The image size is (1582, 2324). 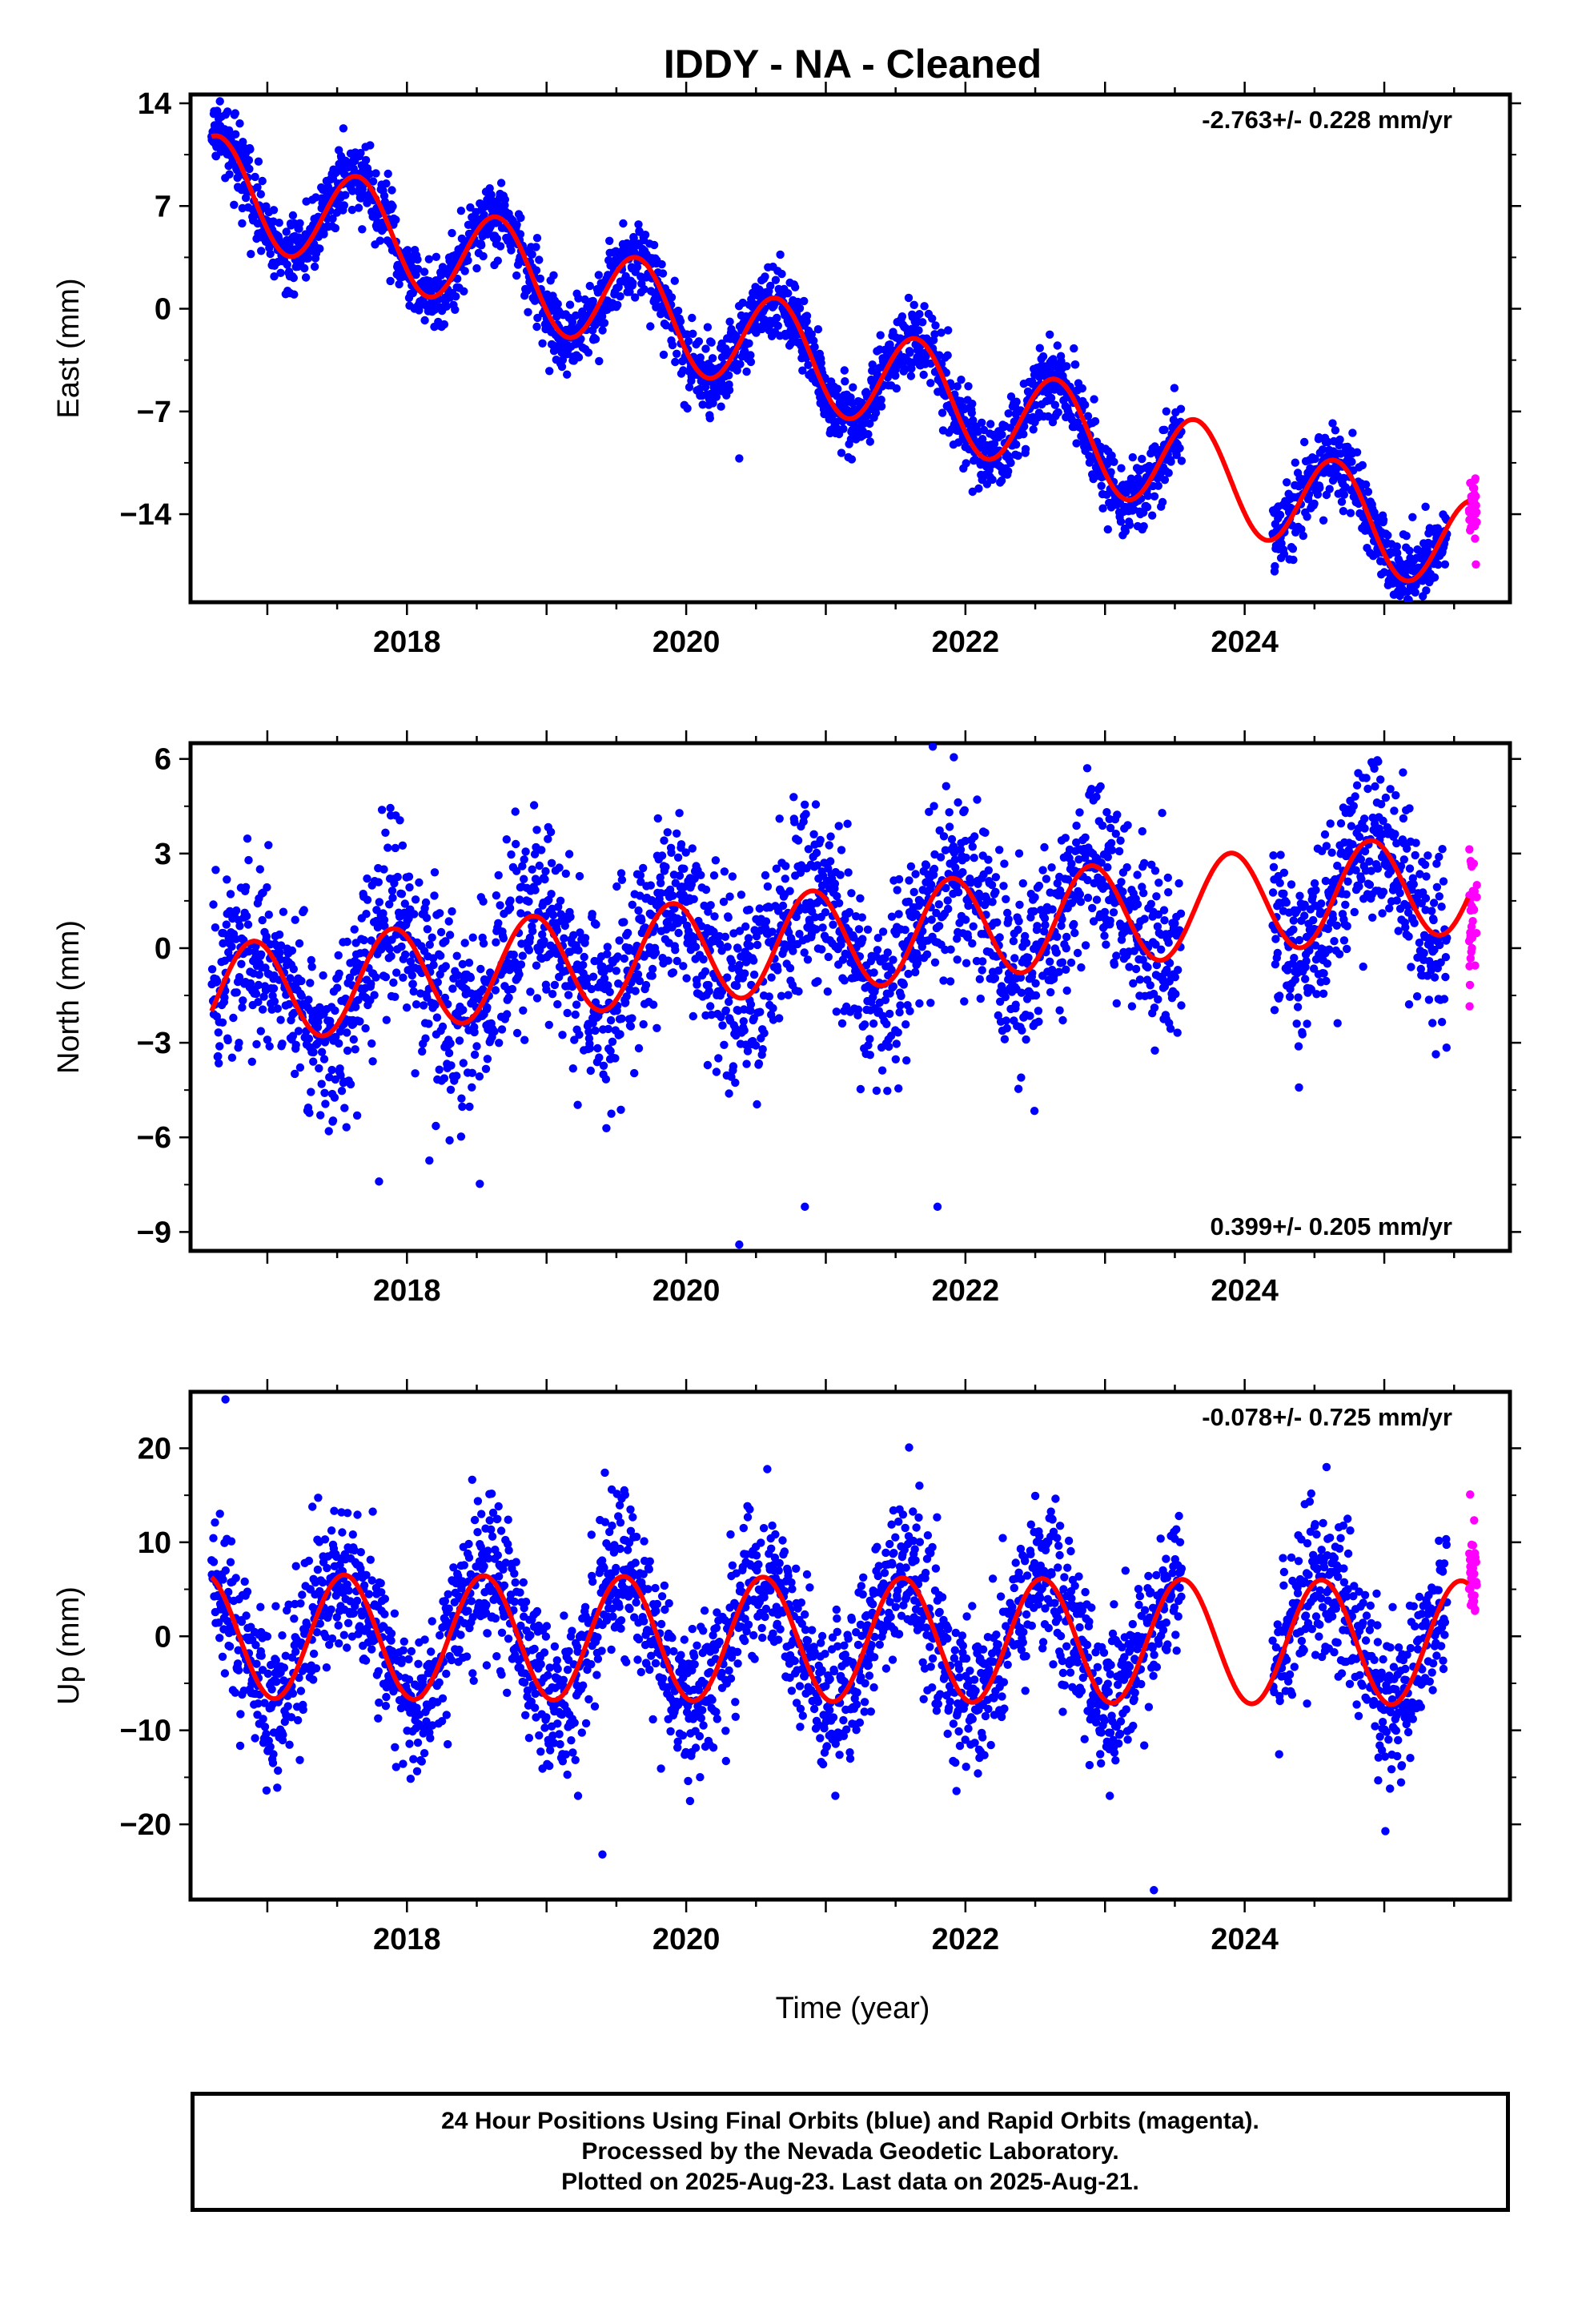 What do you see at coordinates (145, 515) in the screenshot?
I see `y-tick-label: −14` at bounding box center [145, 515].